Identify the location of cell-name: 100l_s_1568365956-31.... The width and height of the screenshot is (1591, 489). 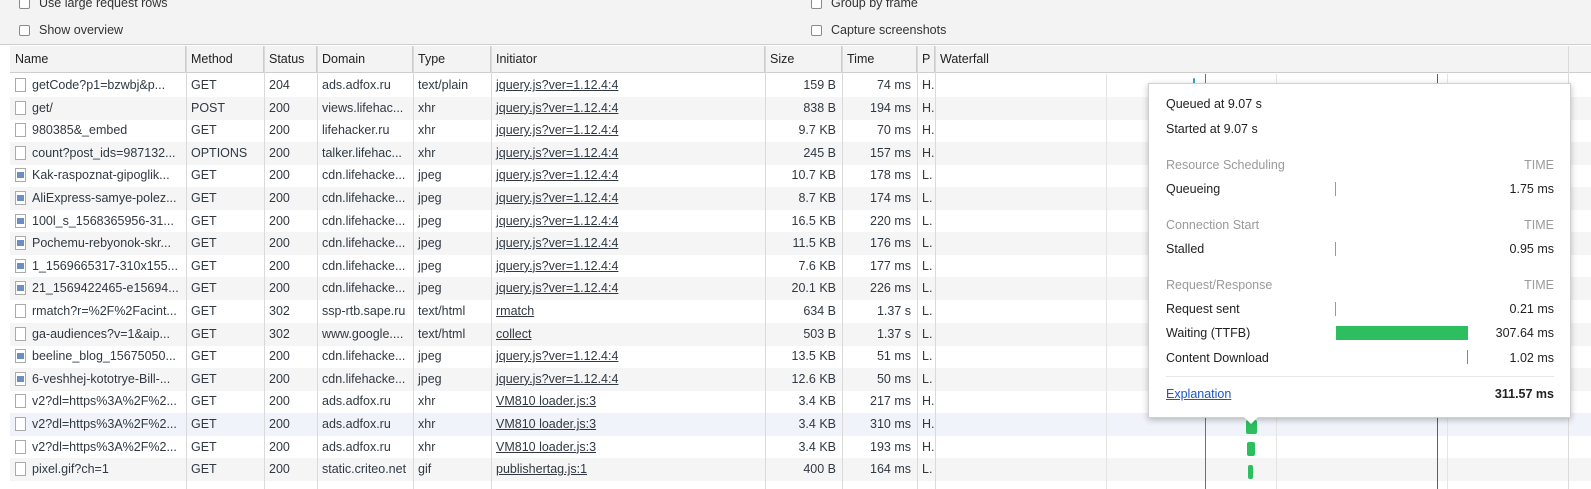
(98, 221).